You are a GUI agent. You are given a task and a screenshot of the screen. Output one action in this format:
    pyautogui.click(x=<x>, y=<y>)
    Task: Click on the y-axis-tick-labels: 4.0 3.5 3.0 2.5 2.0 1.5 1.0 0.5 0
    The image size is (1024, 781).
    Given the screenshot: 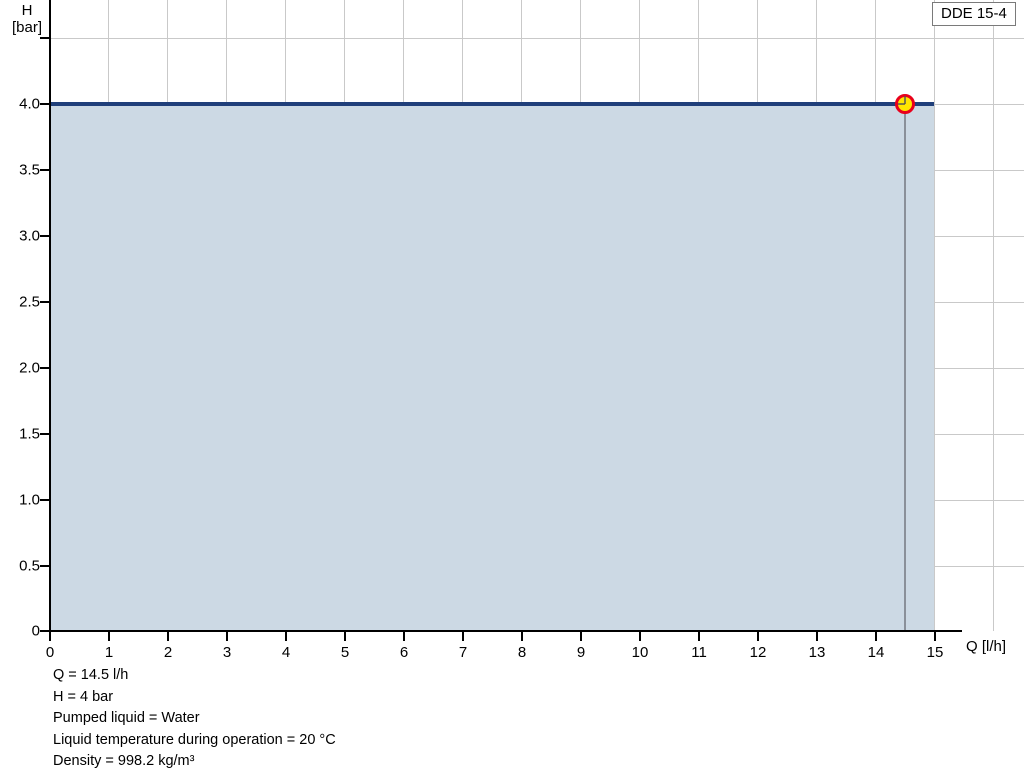 What is the action you would take?
    pyautogui.click(x=20, y=390)
    